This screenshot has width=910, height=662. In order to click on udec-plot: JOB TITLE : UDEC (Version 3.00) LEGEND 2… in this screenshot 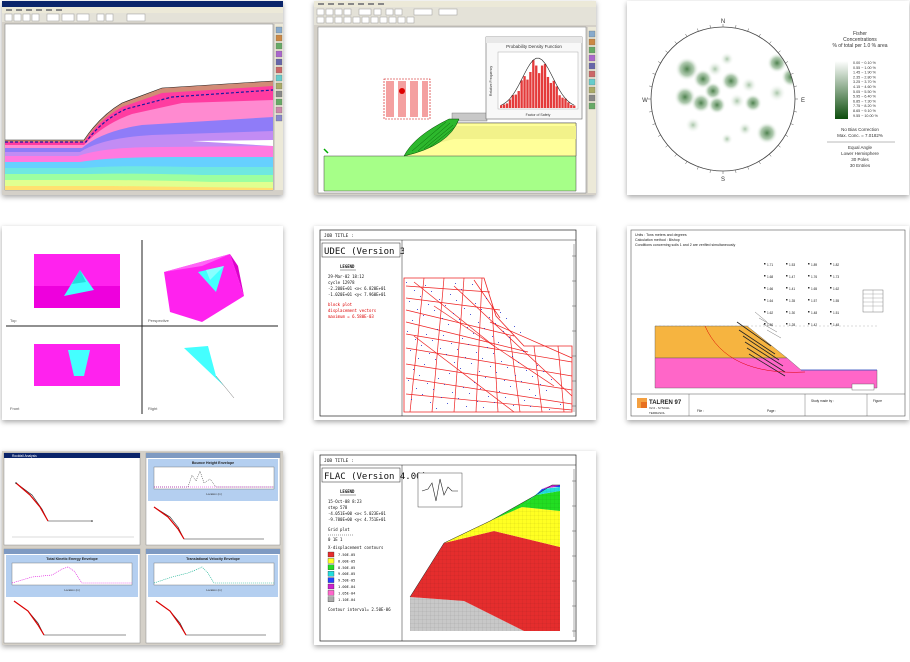, I will do `click(455, 323)`.